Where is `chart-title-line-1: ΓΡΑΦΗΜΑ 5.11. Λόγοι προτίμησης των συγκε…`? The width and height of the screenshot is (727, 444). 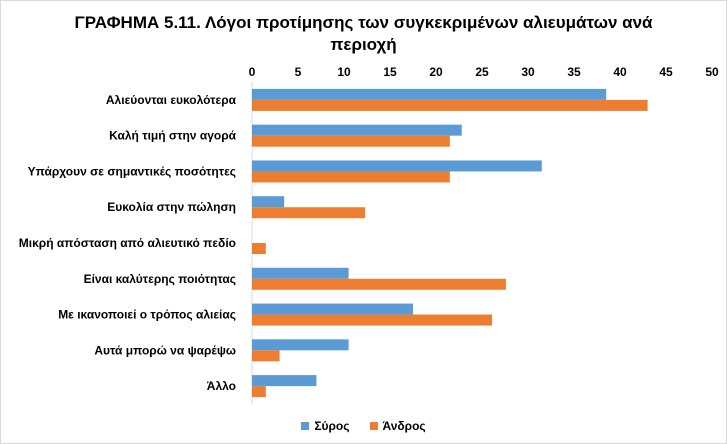
chart-title-line-1: ΓΡΑΦΗΜΑ 5.11. Λόγοι προτίμησης των συγκε… is located at coordinates (363, 22).